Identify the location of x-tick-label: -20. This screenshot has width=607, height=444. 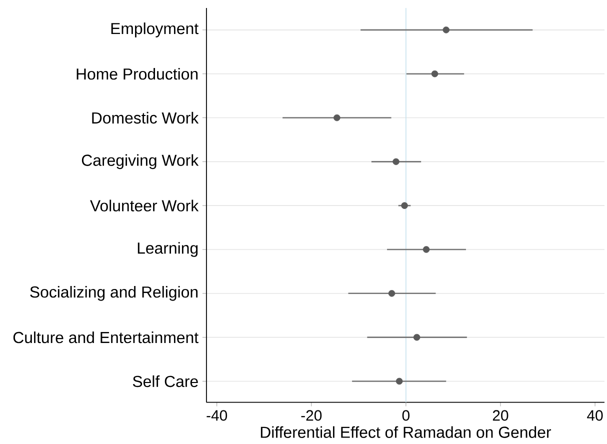
(311, 415).